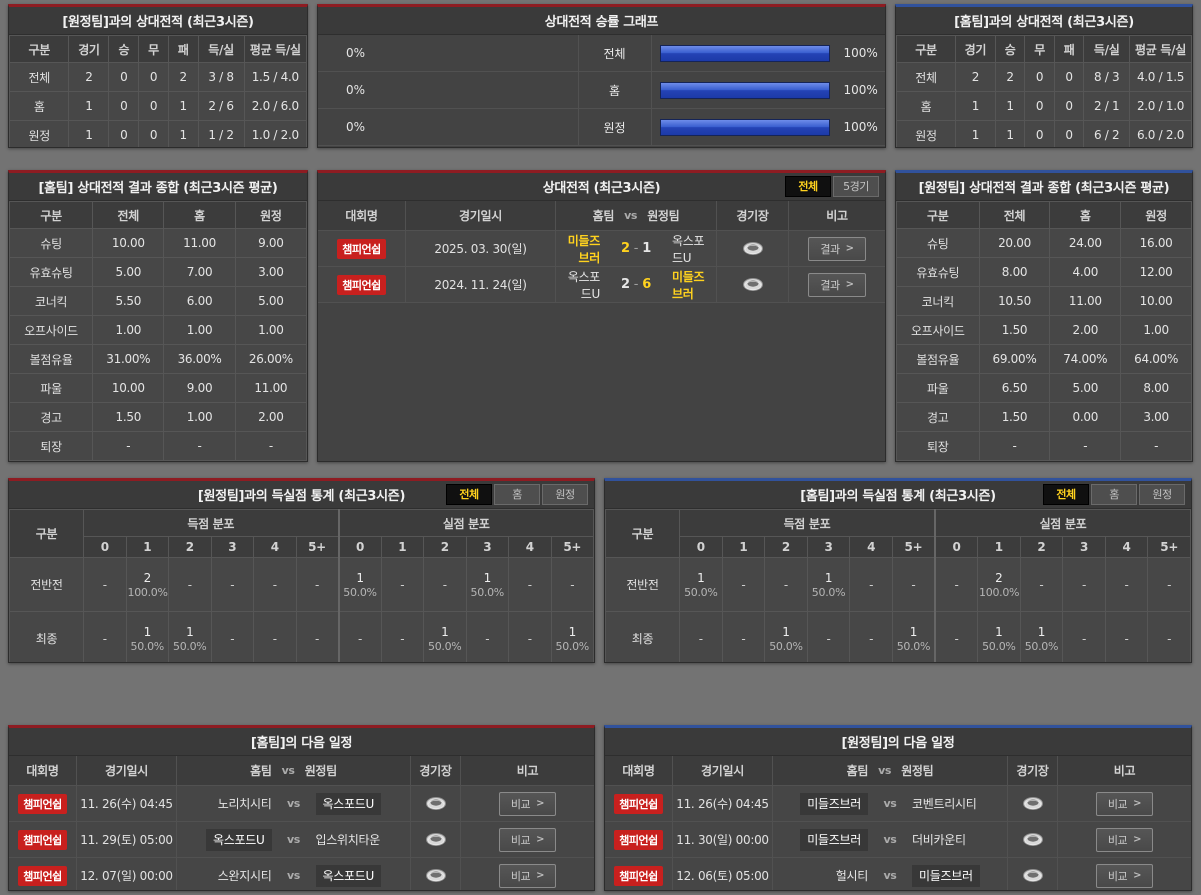  I want to click on home-team-name: 미들즈브러, so click(834, 840).